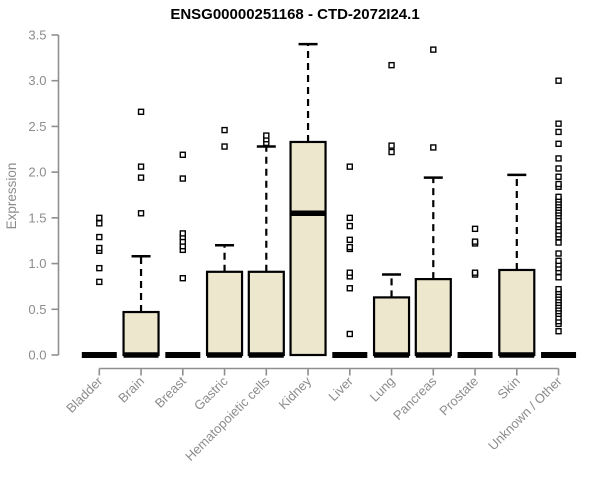 The width and height of the screenshot is (600, 500). Describe the element at coordinates (170, 391) in the screenshot. I see `x-tick-label-2: Breast` at that location.